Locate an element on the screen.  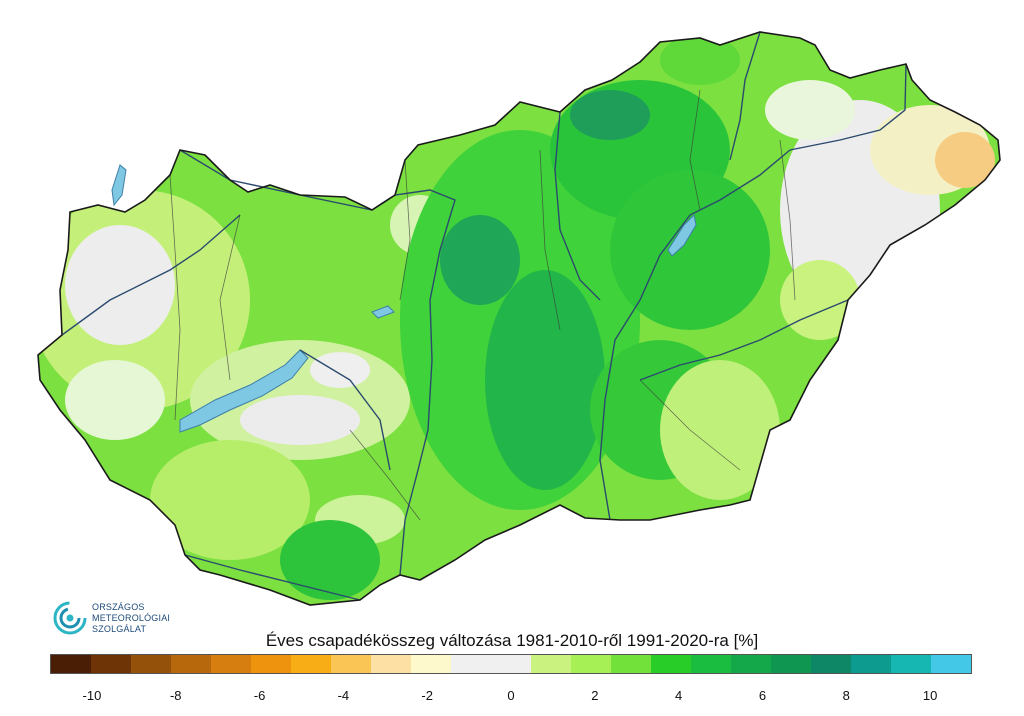
legend-tick-label: -2 is located at coordinates (427, 695).